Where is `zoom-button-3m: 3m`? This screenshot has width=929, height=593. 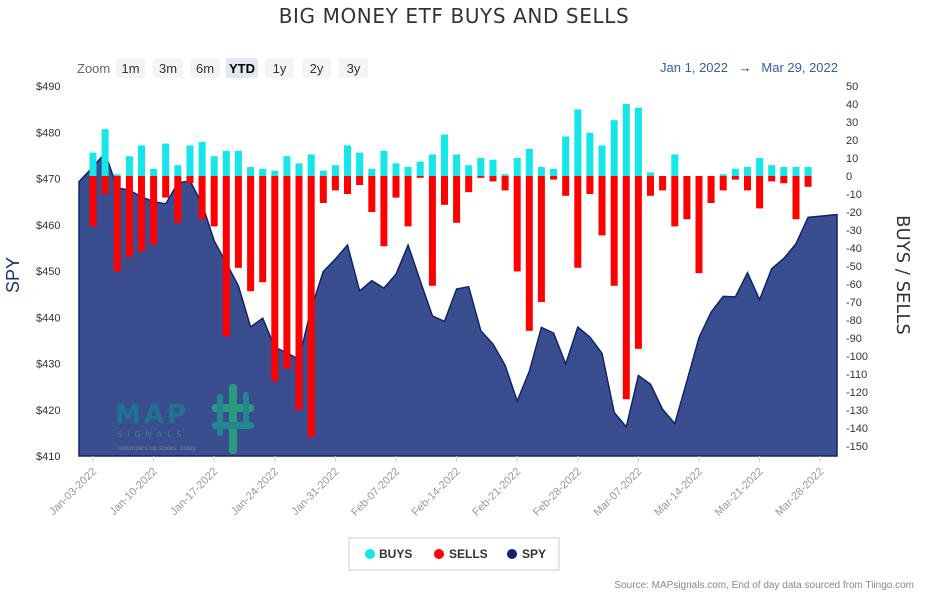
zoom-button-3m: 3m is located at coordinates (168, 68).